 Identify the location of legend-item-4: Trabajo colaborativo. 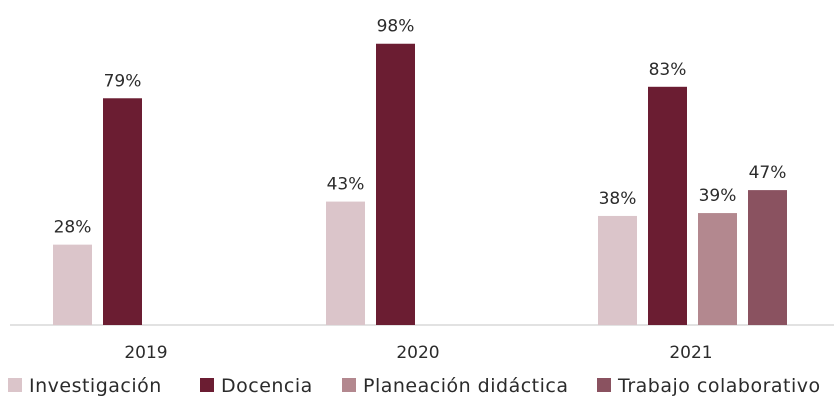
(709, 386).